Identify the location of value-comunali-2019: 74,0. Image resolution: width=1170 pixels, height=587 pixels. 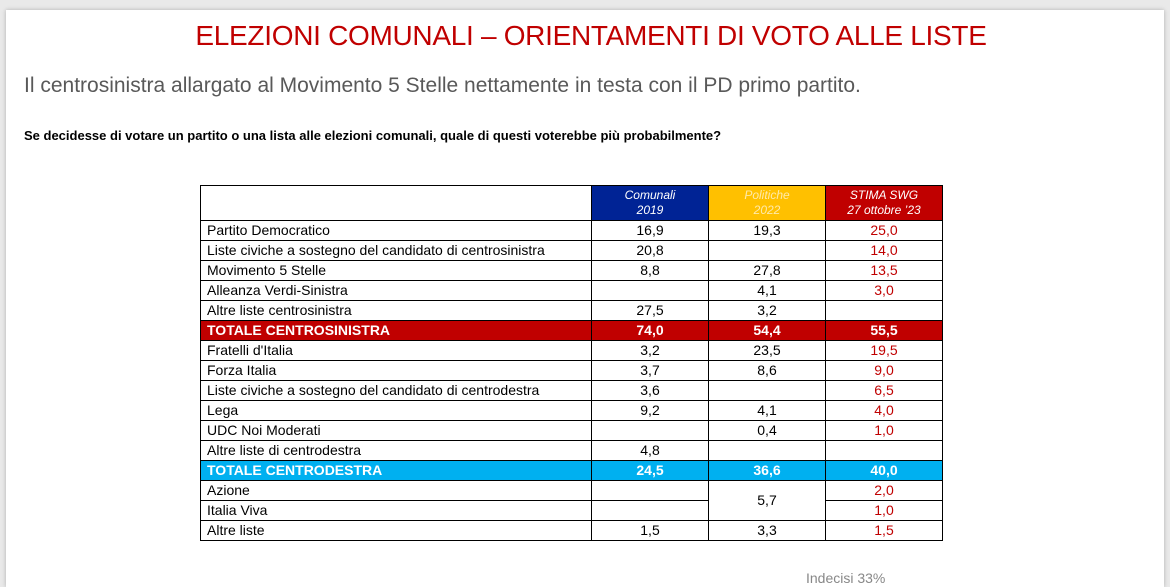
(650, 330).